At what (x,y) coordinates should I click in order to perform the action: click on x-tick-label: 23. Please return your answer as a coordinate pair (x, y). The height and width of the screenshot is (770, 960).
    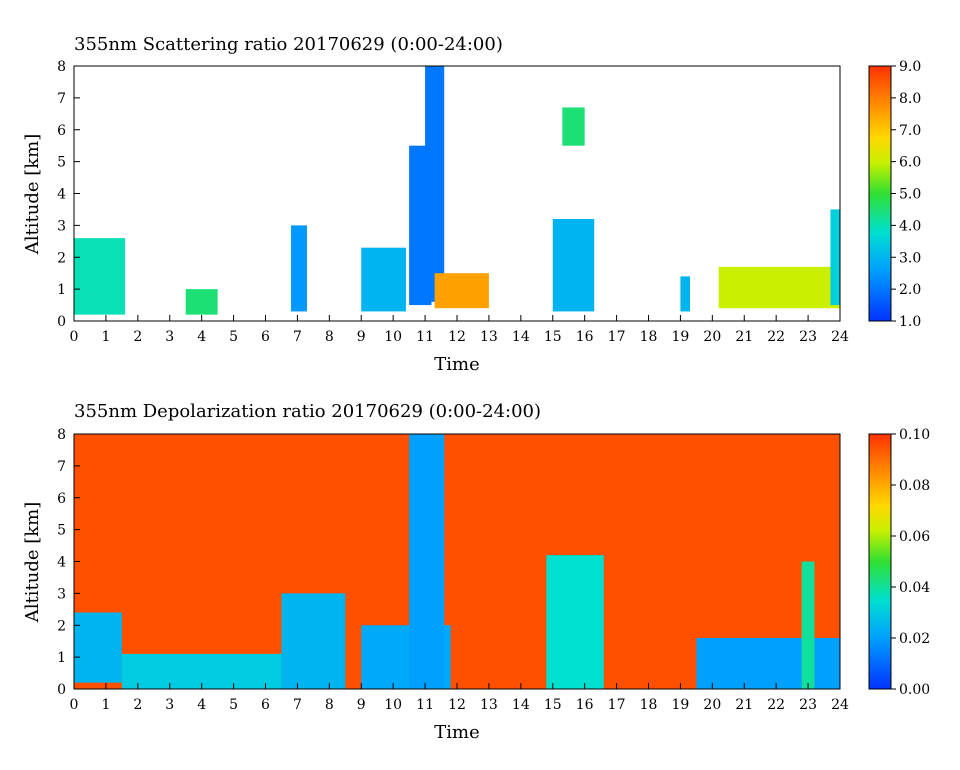
    Looking at the image, I should click on (808, 337).